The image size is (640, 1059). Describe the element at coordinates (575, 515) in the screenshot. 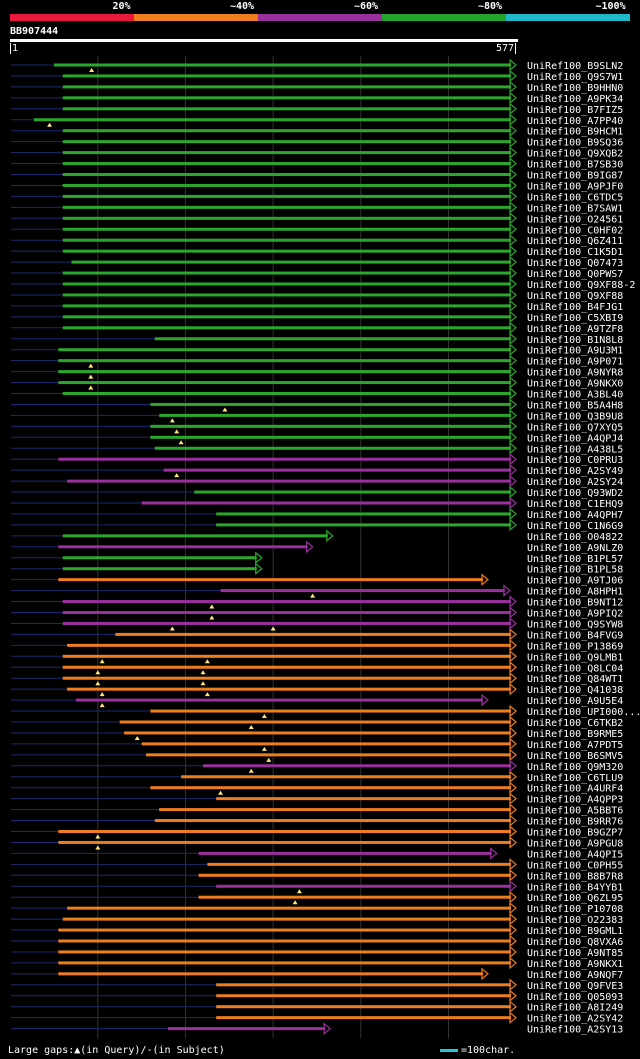

I see `hit-name: UniRef100_A4QPH7` at that location.